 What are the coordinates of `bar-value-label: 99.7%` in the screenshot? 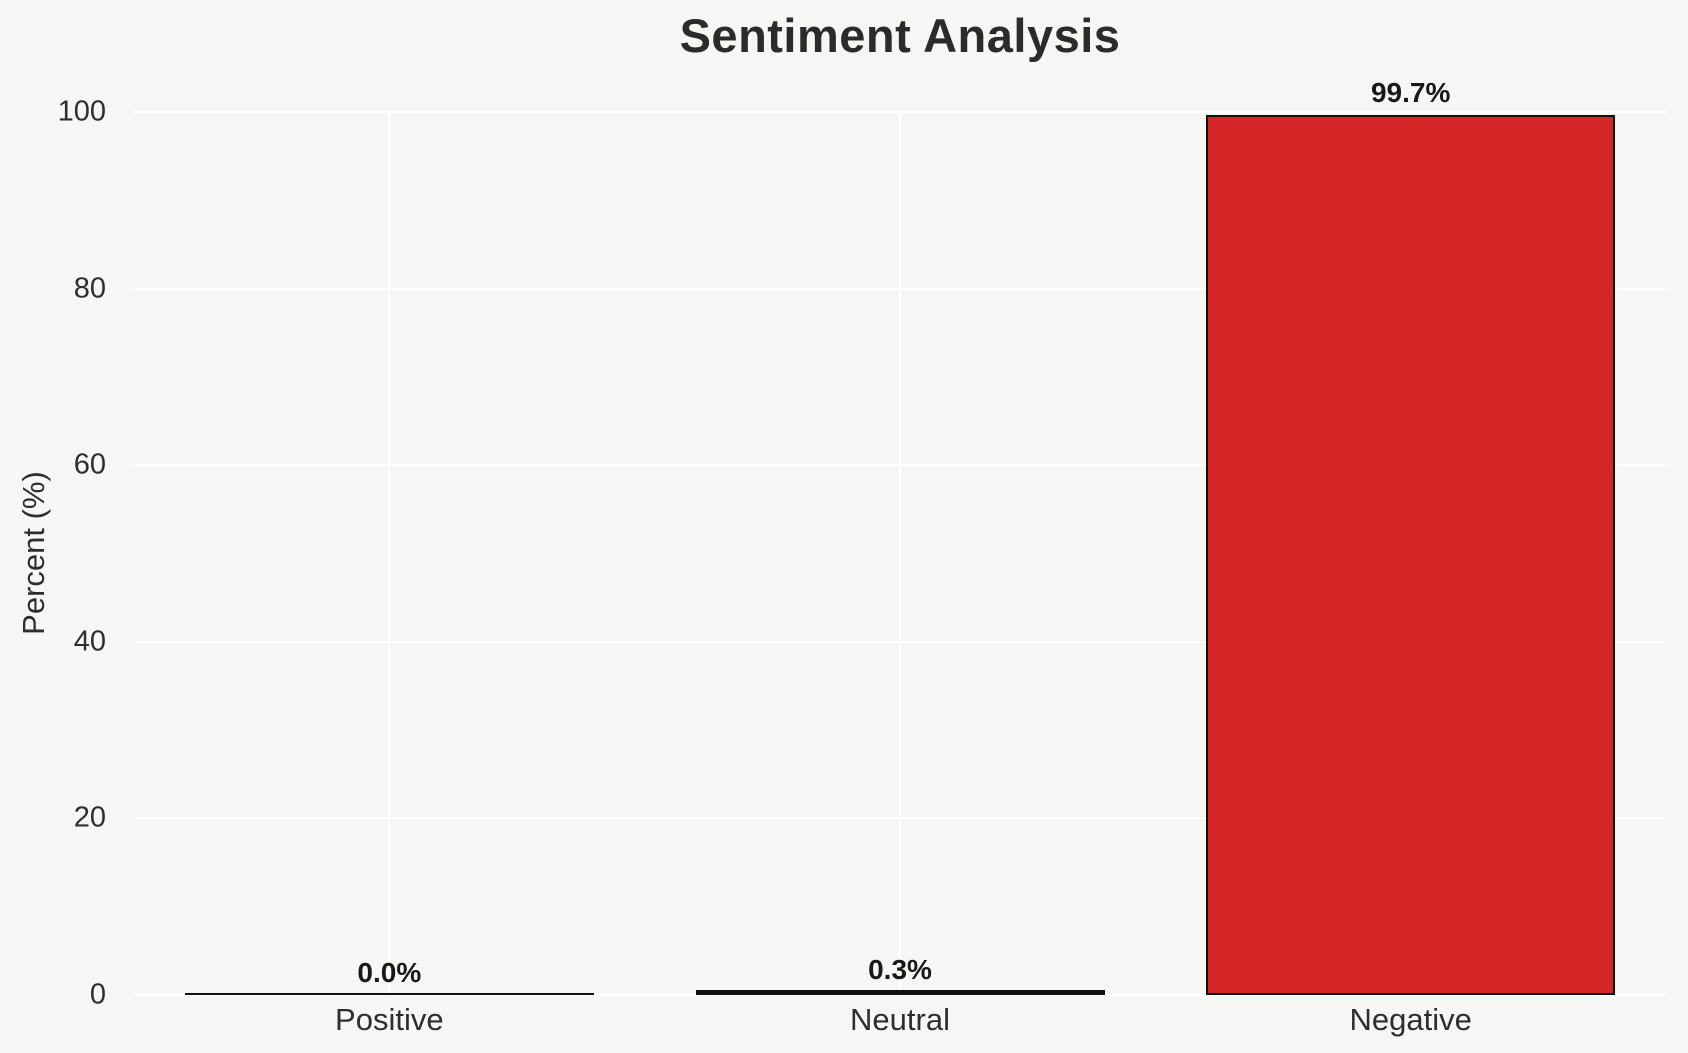 It's located at (1410, 92).